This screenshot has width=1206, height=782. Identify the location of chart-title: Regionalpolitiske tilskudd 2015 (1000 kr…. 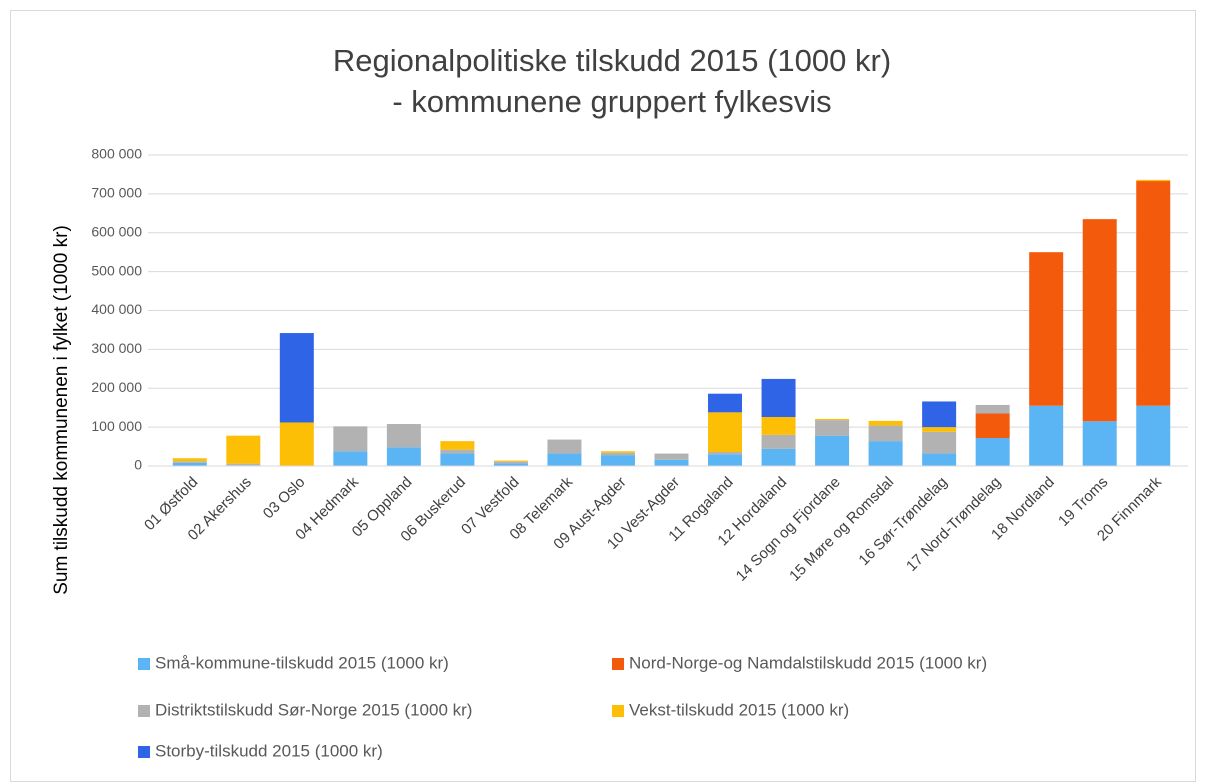
(612, 60).